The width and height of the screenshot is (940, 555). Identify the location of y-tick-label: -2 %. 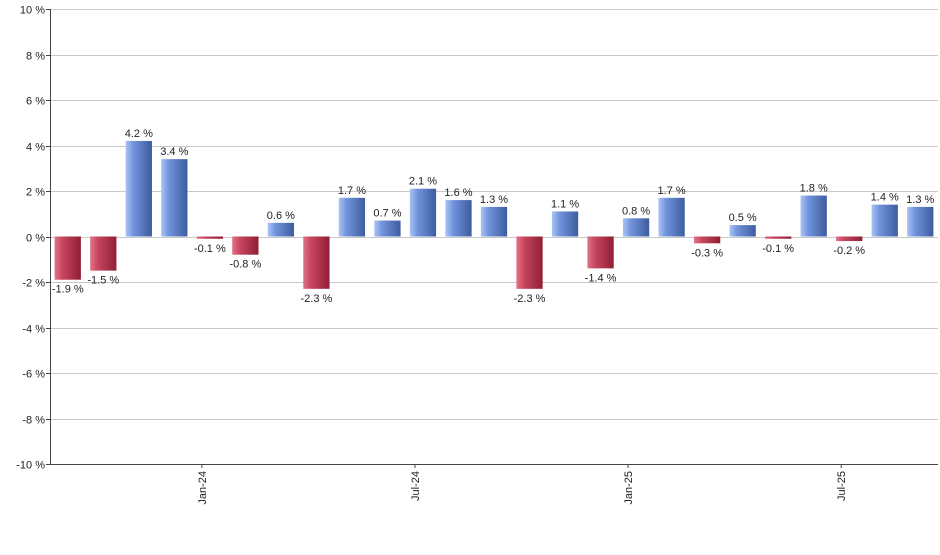
(33, 284).